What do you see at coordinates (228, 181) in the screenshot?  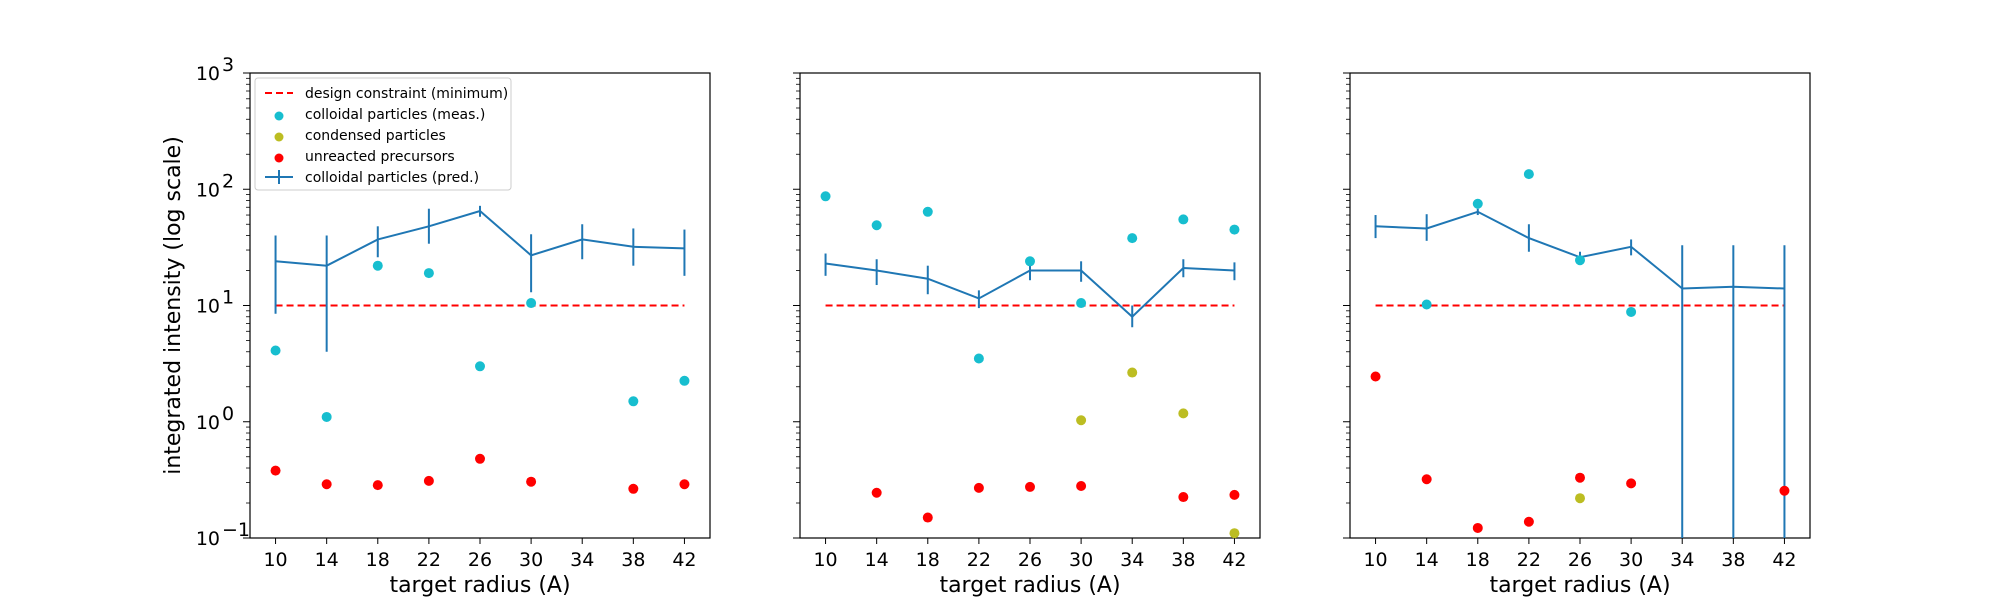 I see `y-tick-exponent: 2` at bounding box center [228, 181].